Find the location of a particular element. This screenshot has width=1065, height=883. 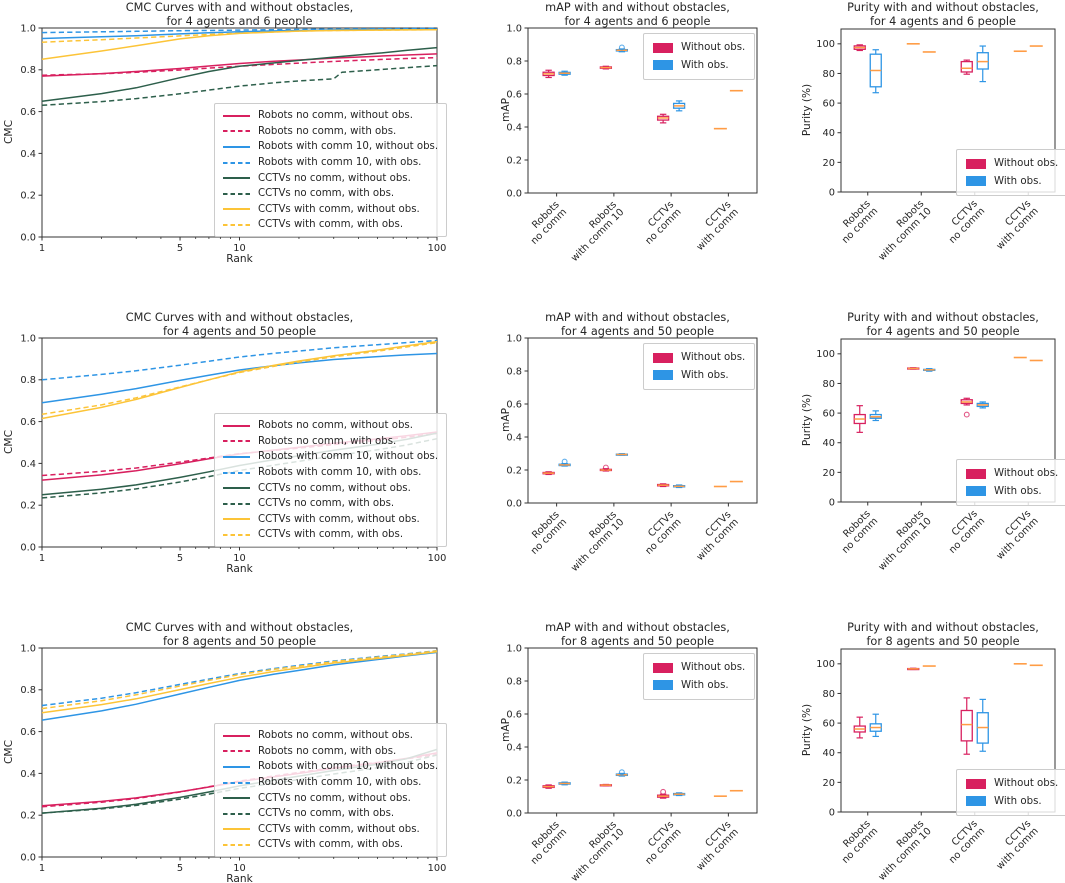

plot-area: 0.0 0.2 0.4 0.6 0.8 1.0 1 5 10 100 is located at coordinates (233, 448).